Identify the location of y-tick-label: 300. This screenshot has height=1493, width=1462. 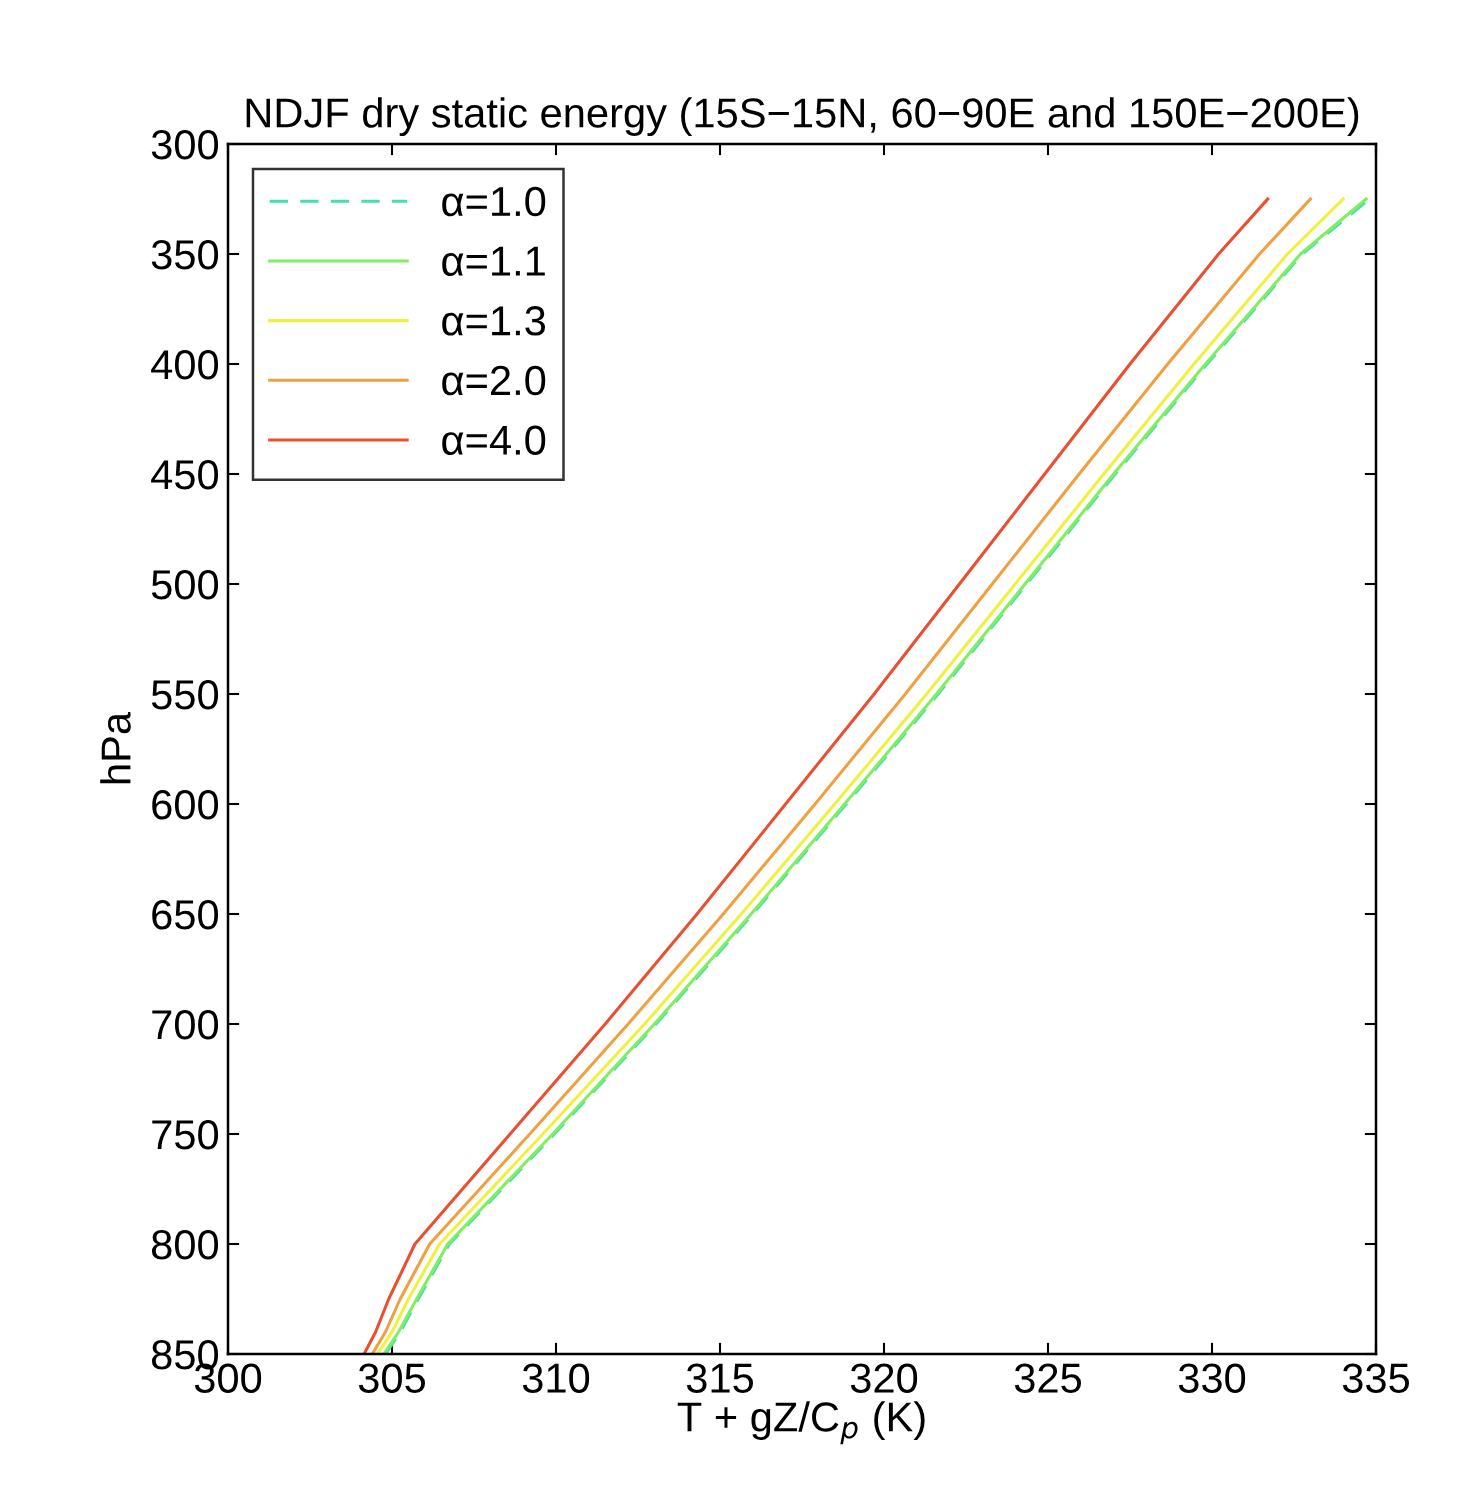
(185, 145).